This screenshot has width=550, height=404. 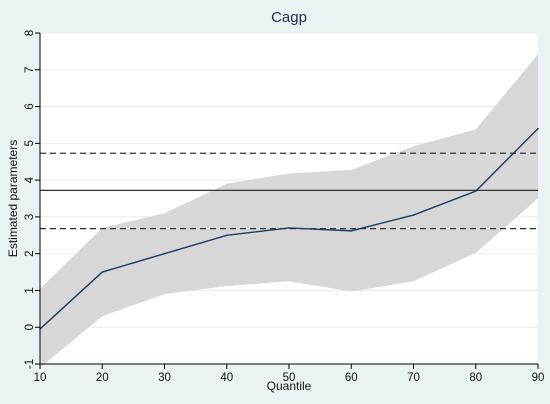 What do you see at coordinates (30, 70) in the screenshot?
I see `y-tick-label: 7` at bounding box center [30, 70].